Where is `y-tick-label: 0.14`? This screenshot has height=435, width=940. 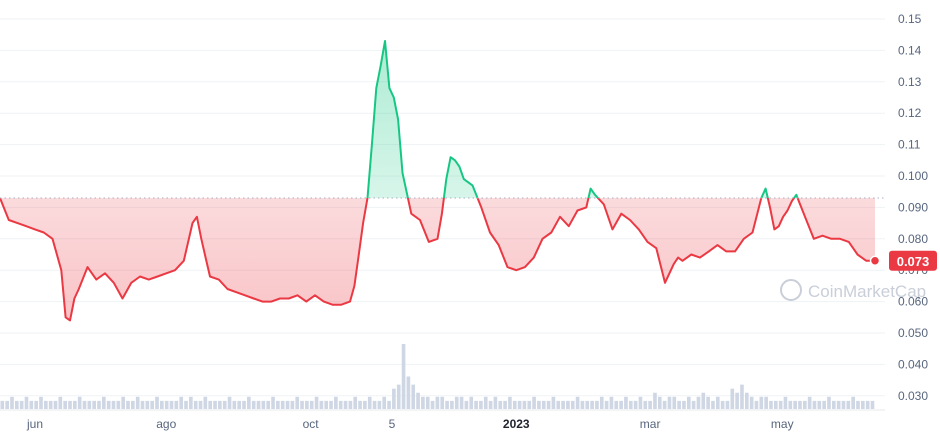
y-tick-label: 0.14 is located at coordinates (910, 50).